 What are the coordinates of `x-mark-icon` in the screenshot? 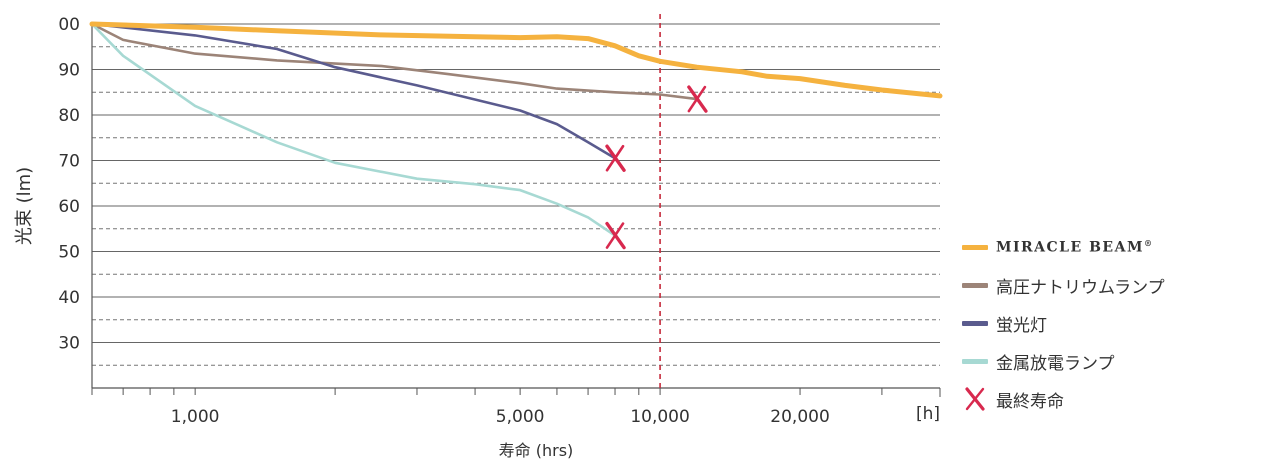 It's located at (975, 399).